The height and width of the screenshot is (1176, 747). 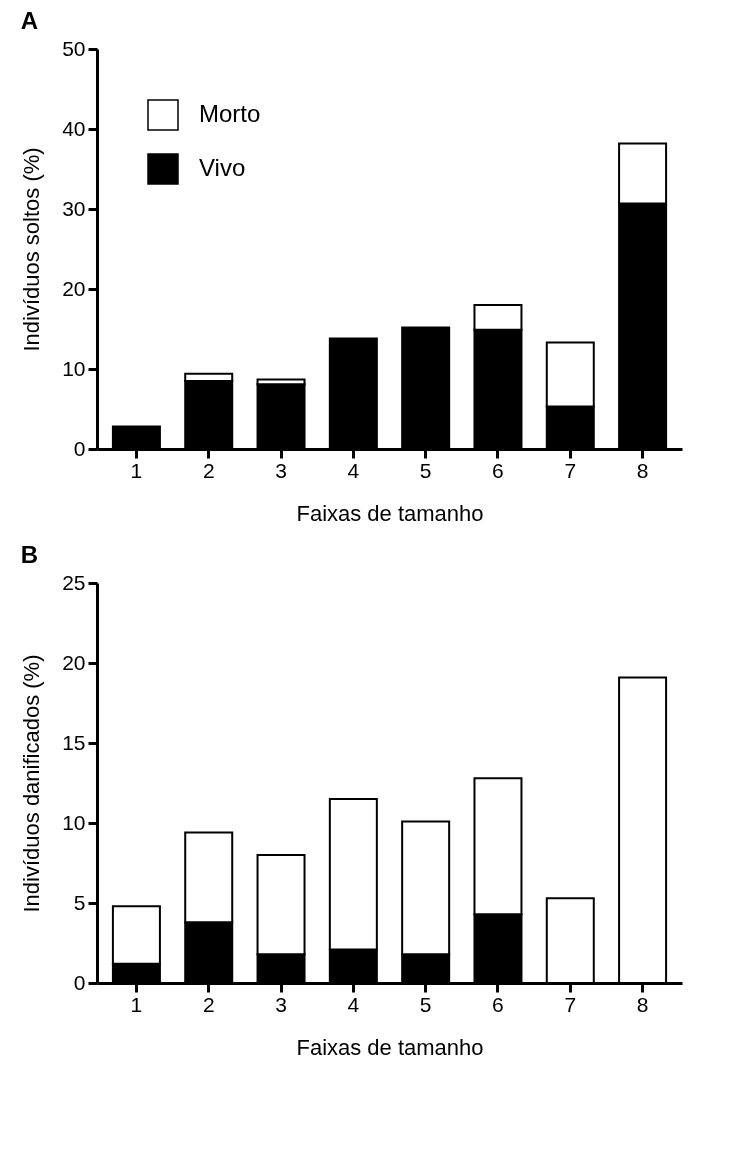 What do you see at coordinates (230, 113) in the screenshot?
I see `legend-label: Morto` at bounding box center [230, 113].